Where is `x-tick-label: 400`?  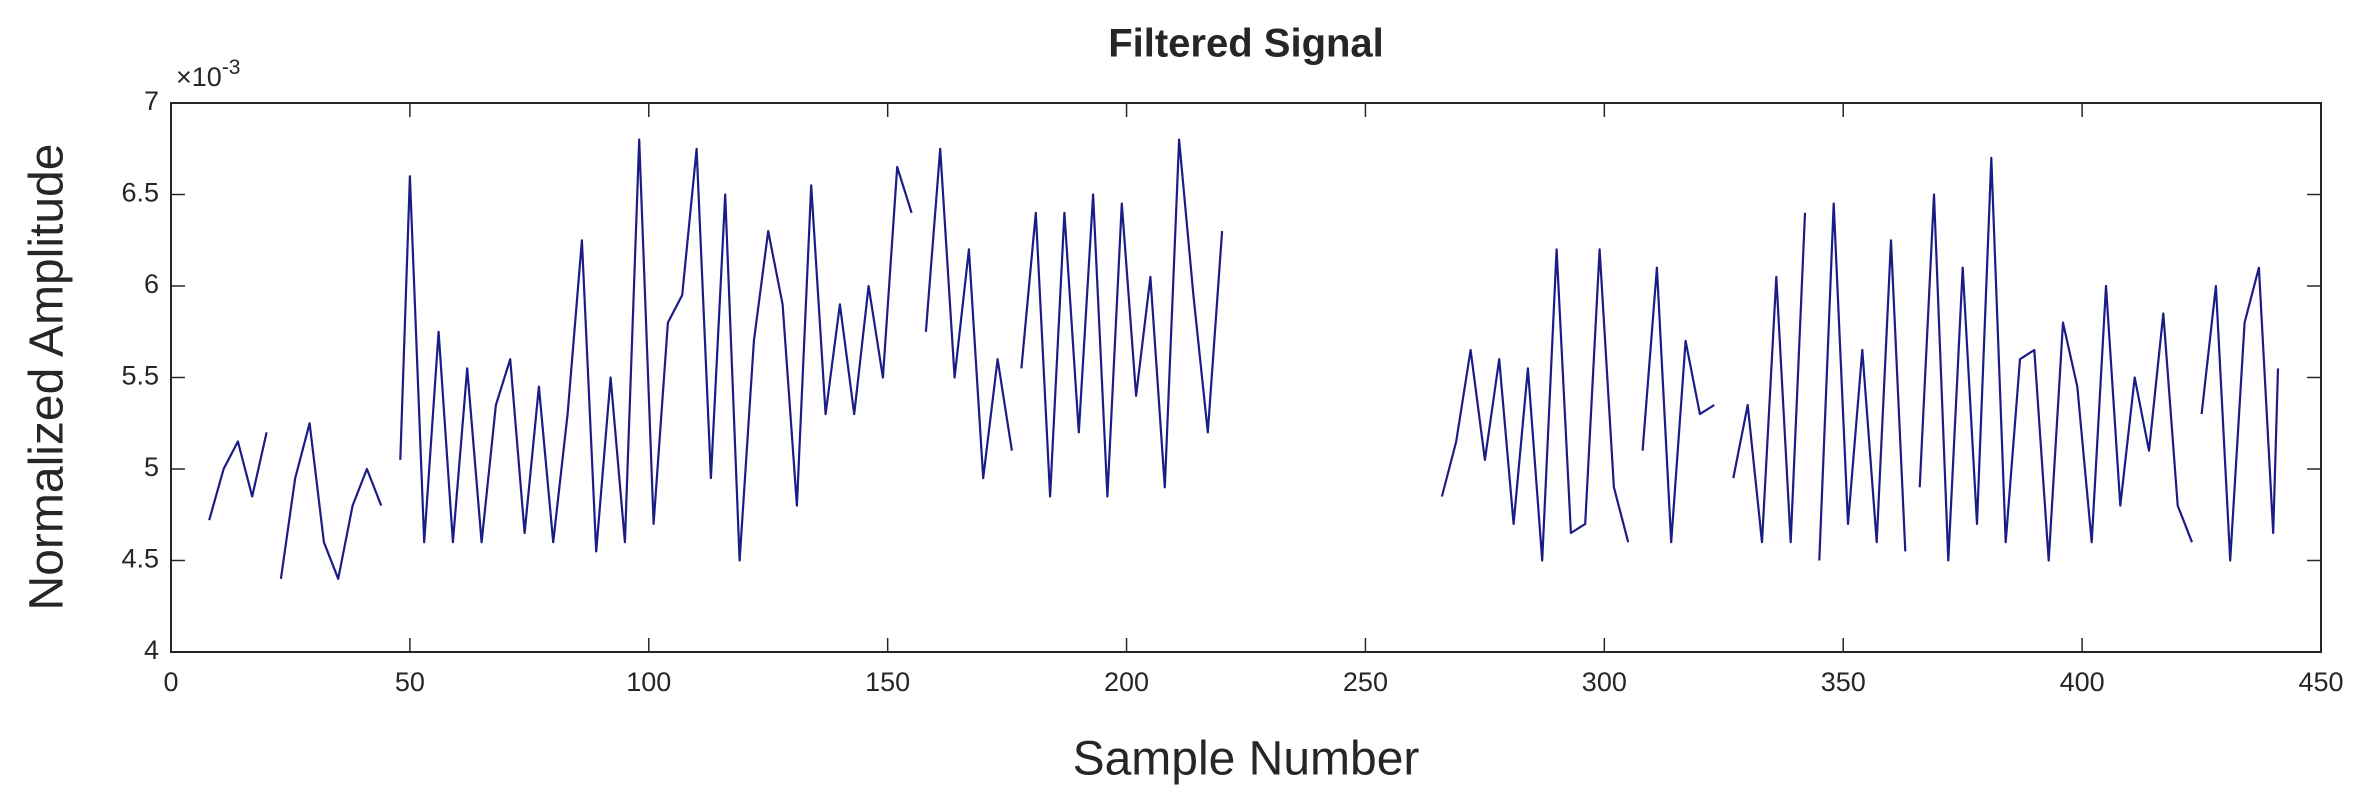
x-tick-label: 400 is located at coordinates (2082, 682).